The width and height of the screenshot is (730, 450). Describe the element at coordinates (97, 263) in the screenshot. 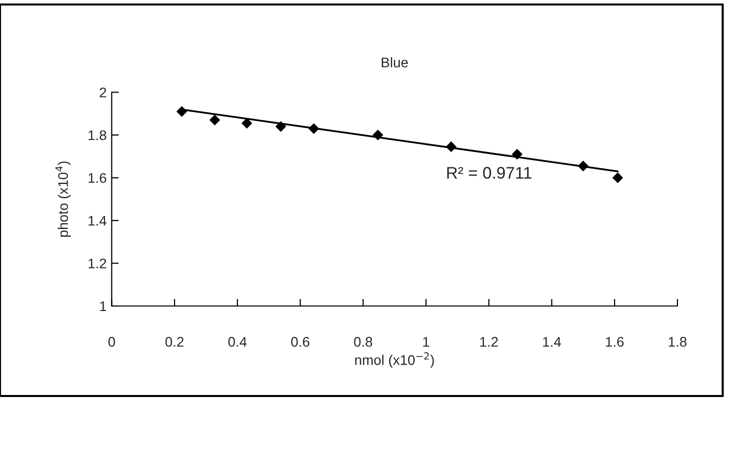

I see `y-tick-label: 1.2` at that location.